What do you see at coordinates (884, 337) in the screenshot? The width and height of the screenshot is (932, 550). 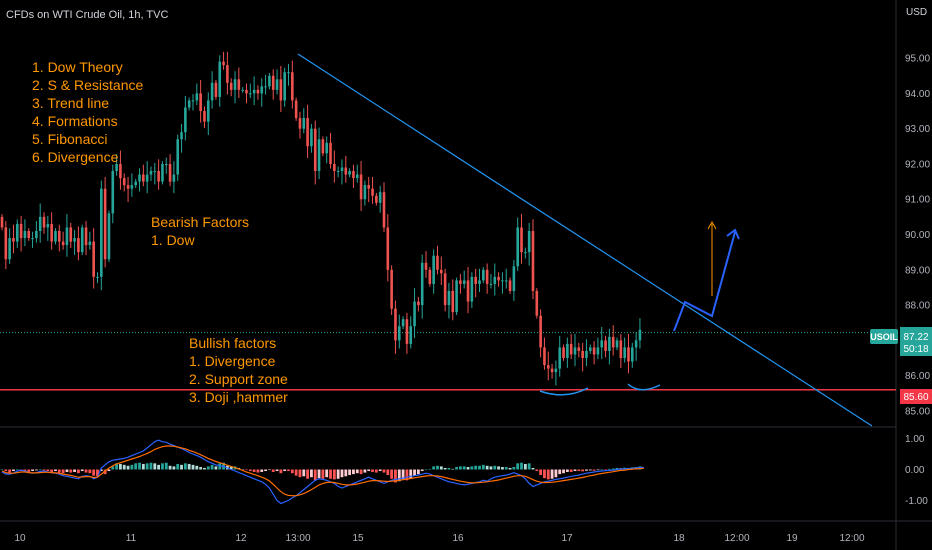 I see `price-badge-symbol: USOIL` at bounding box center [884, 337].